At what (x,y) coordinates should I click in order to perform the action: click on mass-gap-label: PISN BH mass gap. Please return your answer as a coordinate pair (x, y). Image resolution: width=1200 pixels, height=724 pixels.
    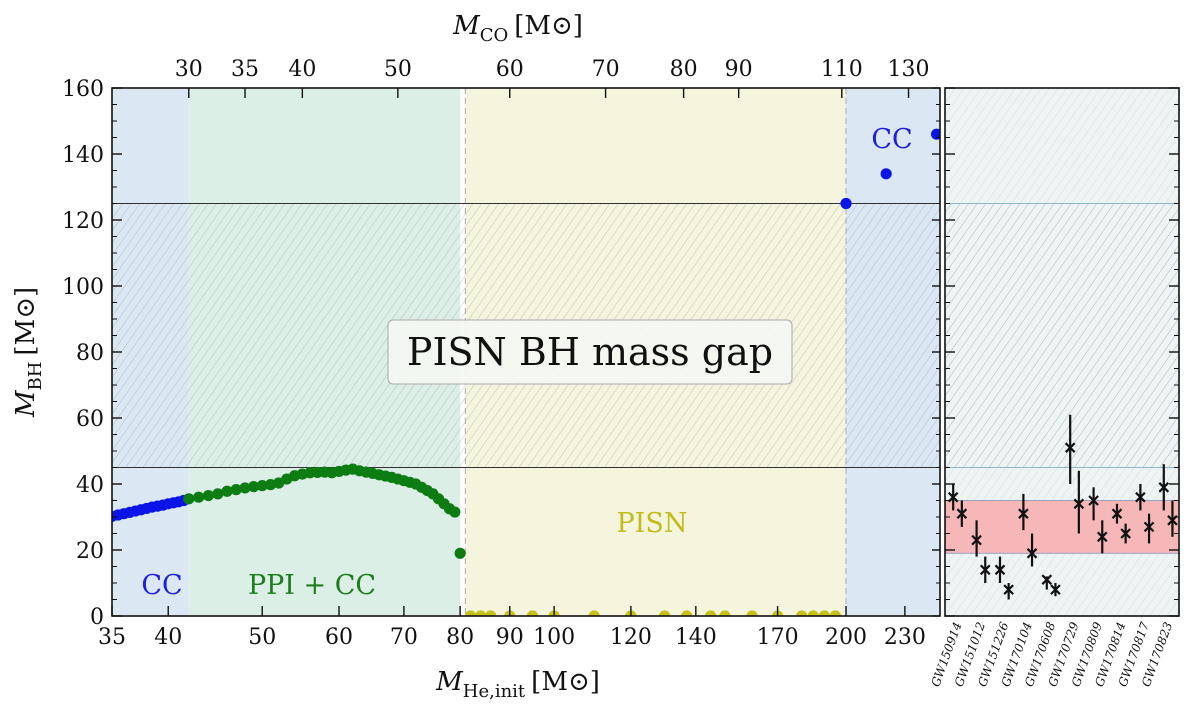
    Looking at the image, I should click on (590, 352).